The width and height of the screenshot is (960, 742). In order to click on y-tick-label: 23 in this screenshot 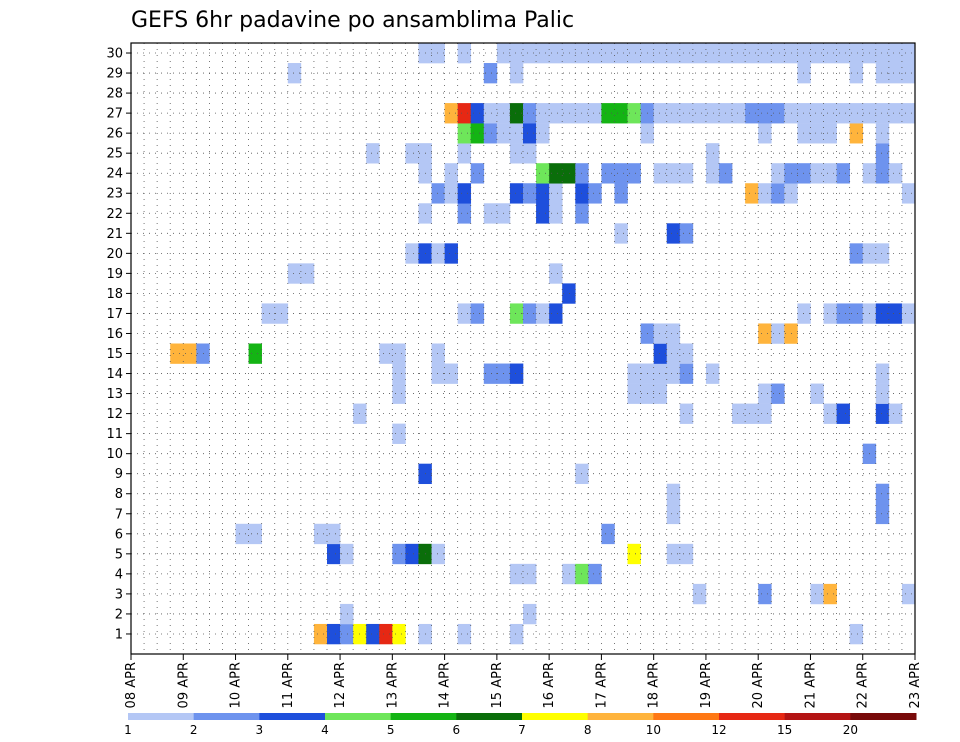, I will do `click(114, 194)`.